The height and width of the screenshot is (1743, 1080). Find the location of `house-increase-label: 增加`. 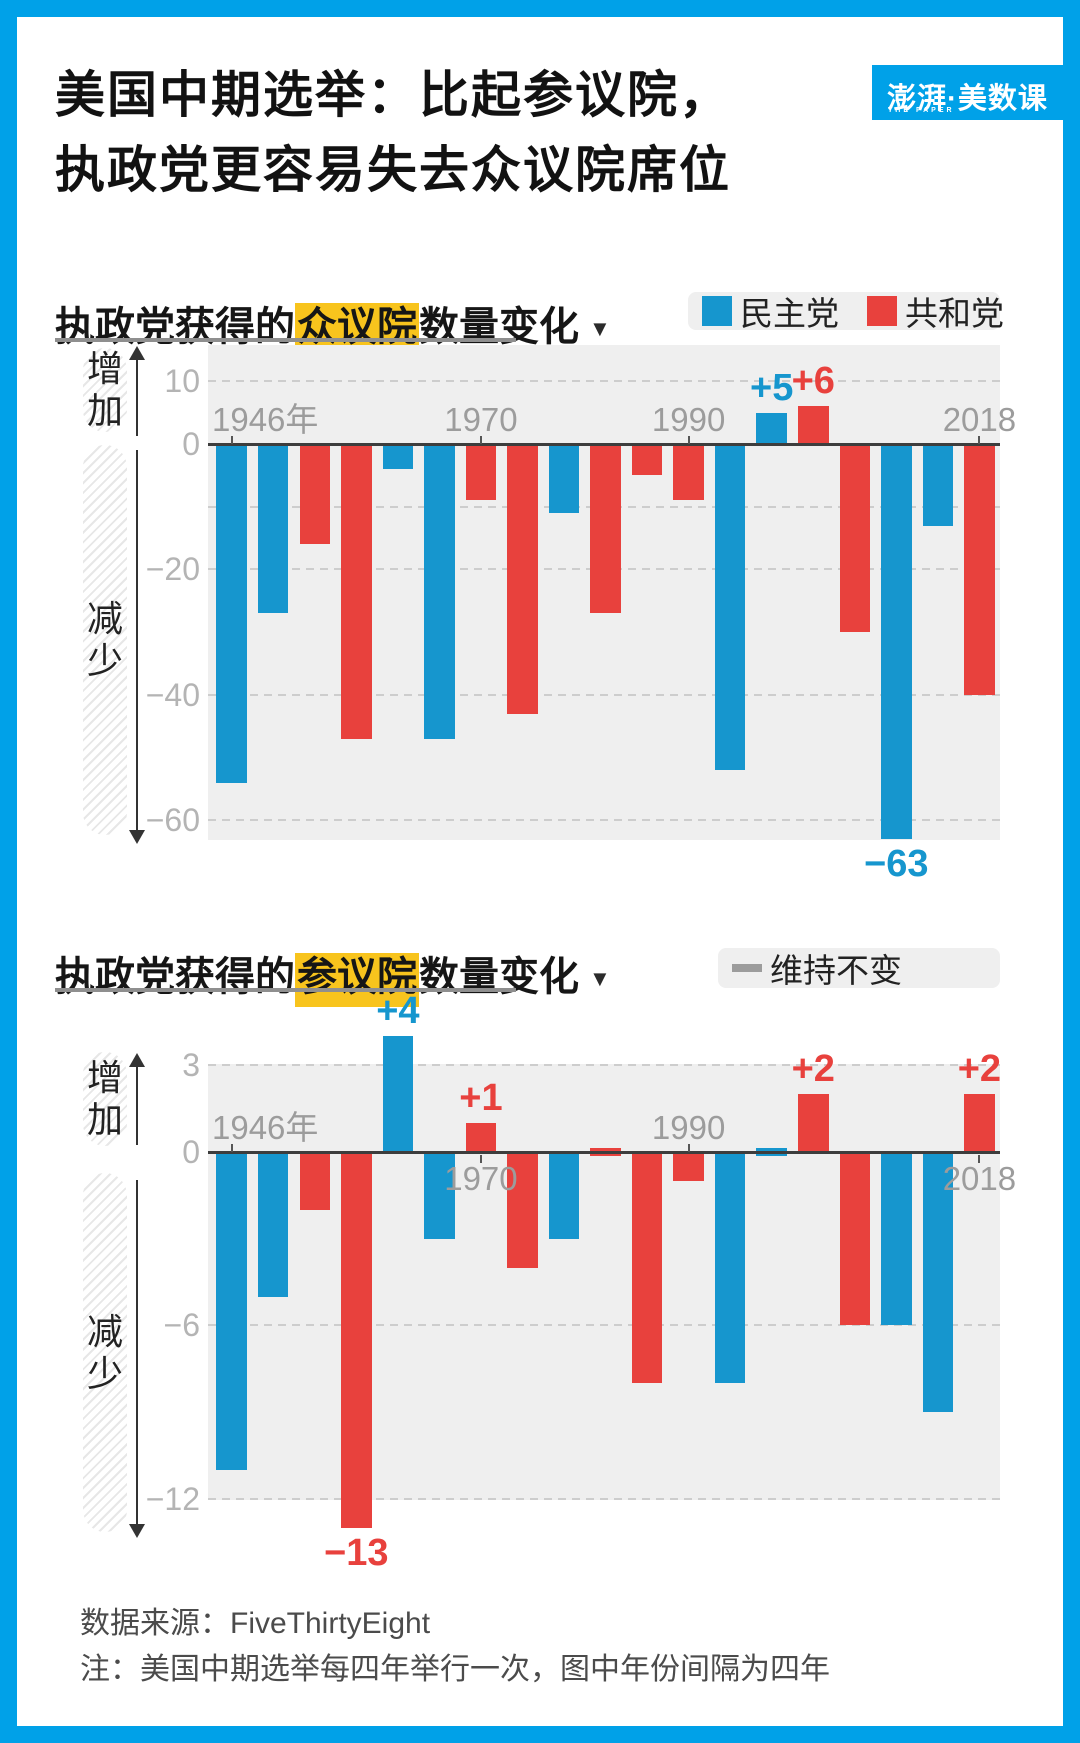

house-increase-label: 增加 is located at coordinates (104, 389).